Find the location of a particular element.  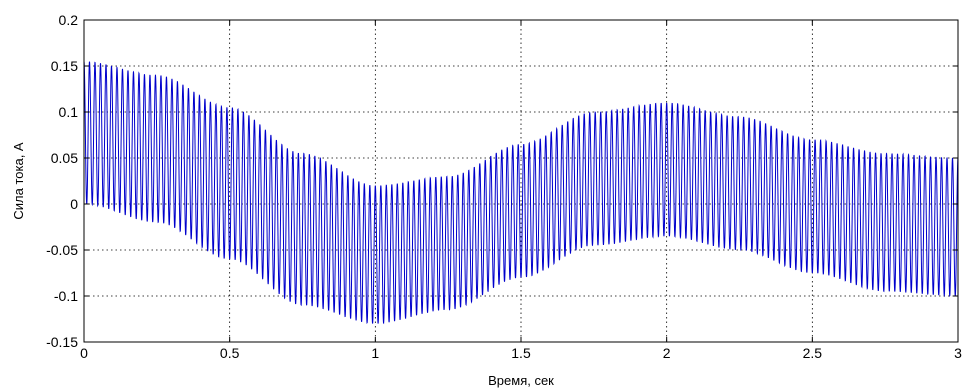

x-tick-label: 0 is located at coordinates (84, 353).